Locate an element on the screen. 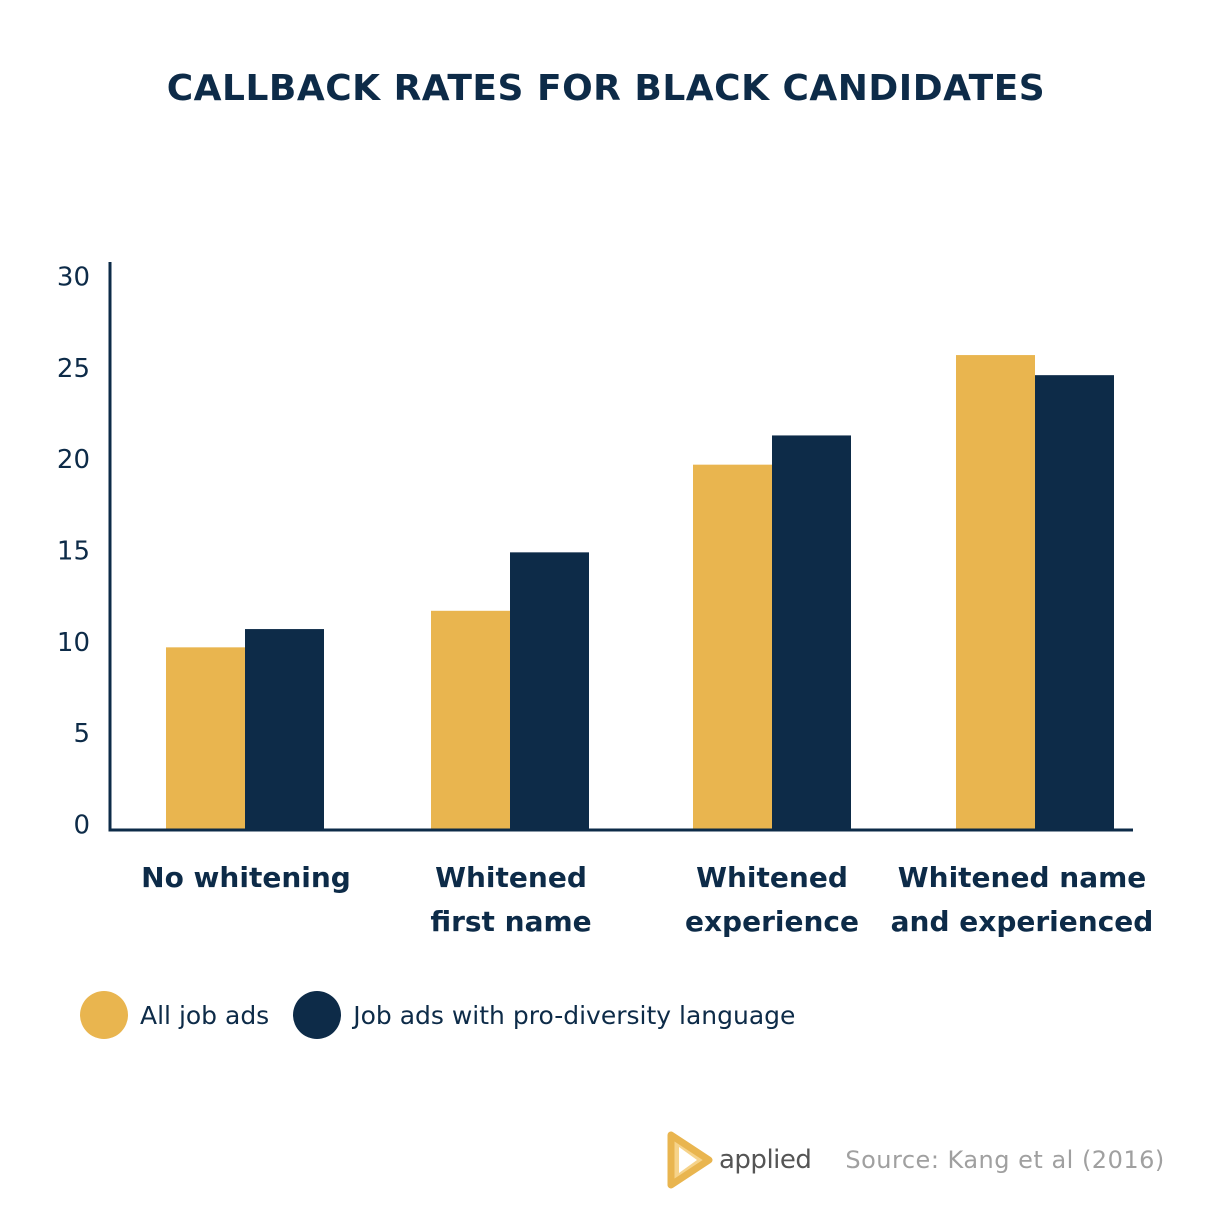 The height and width of the screenshot is (1212, 1212). legend-item-pro-diversity: Job ads with pro-diversity language is located at coordinates (544, 1015).